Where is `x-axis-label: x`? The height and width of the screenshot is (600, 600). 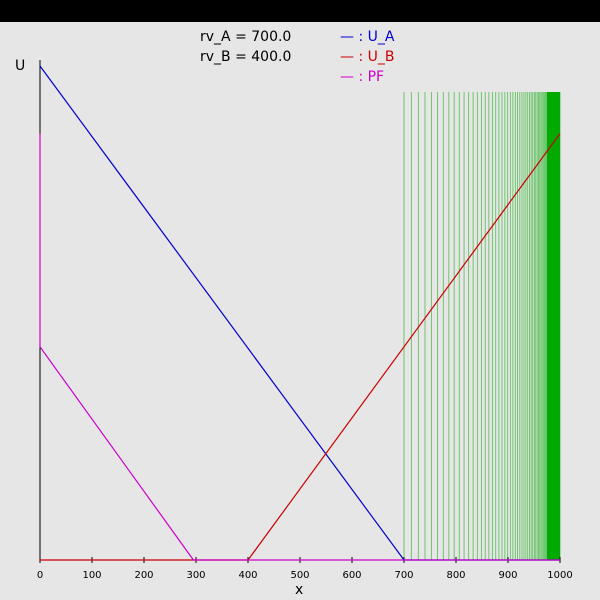
x-axis-label: x is located at coordinates (299, 590).